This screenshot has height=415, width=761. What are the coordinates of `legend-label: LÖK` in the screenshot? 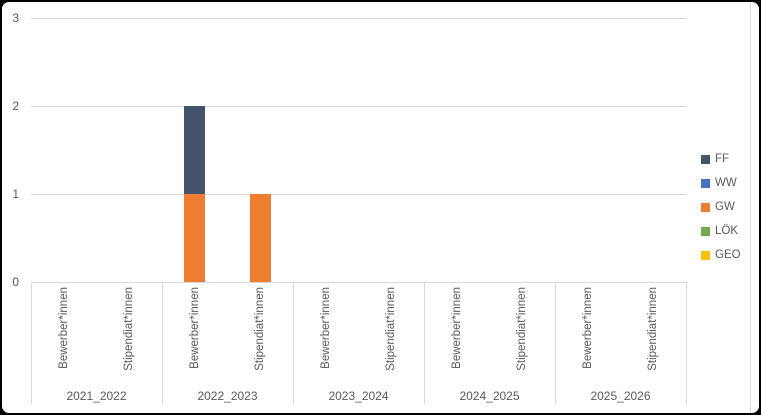 It's located at (727, 231).